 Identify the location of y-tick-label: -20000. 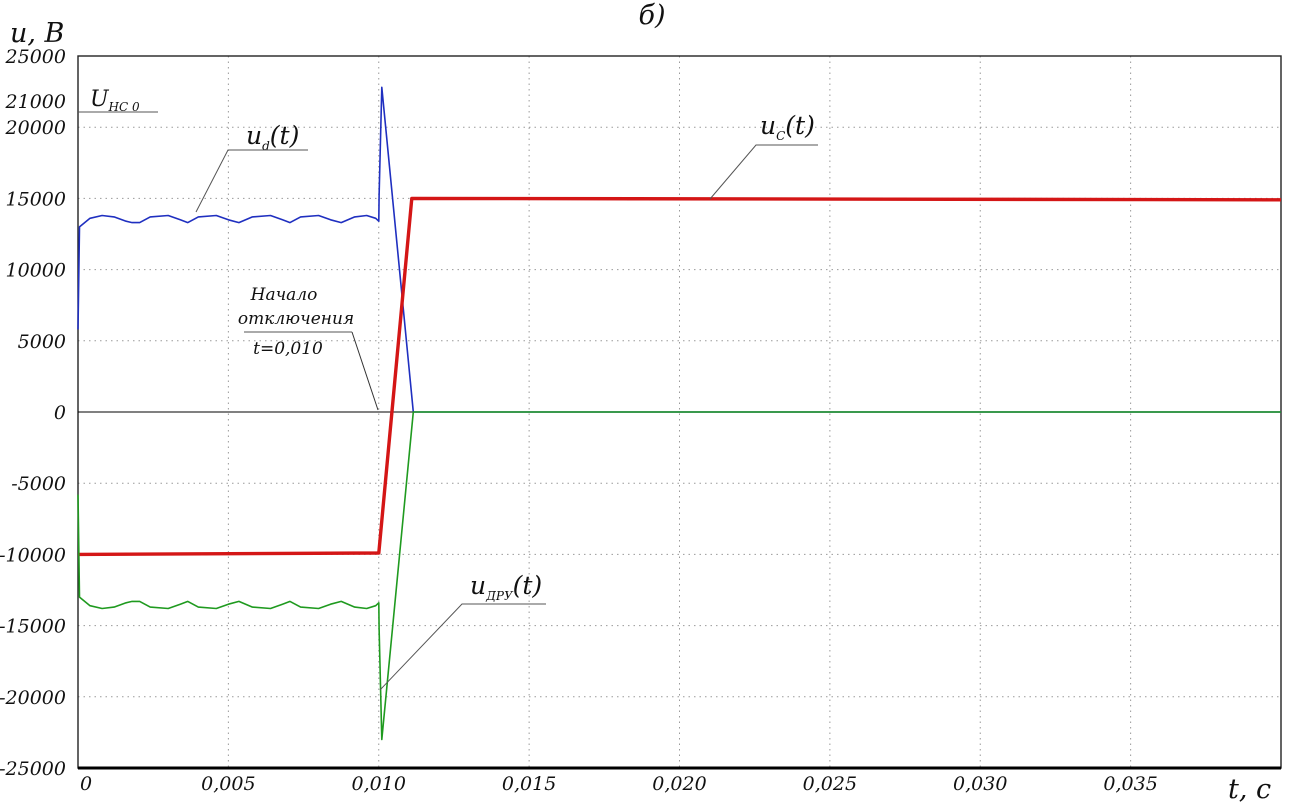
(33, 698).